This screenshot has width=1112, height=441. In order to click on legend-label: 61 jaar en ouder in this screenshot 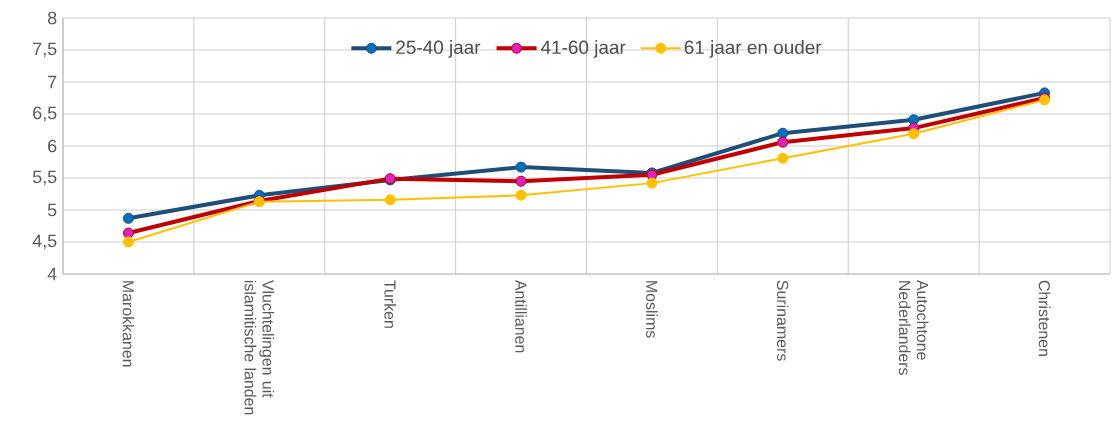, I will do `click(753, 49)`.